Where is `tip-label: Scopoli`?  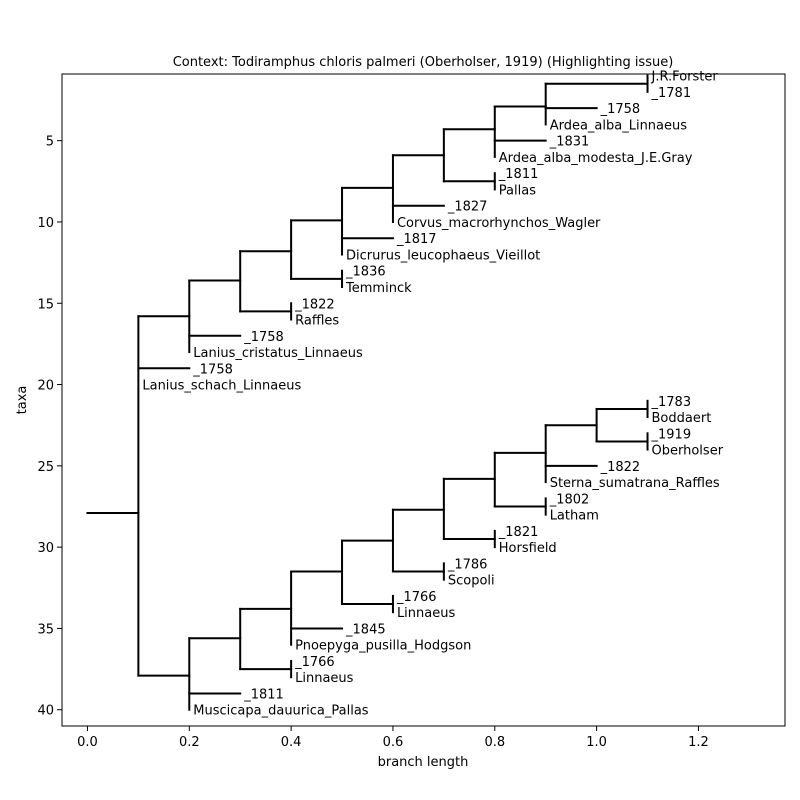
tip-label: Scopoli is located at coordinates (471, 581).